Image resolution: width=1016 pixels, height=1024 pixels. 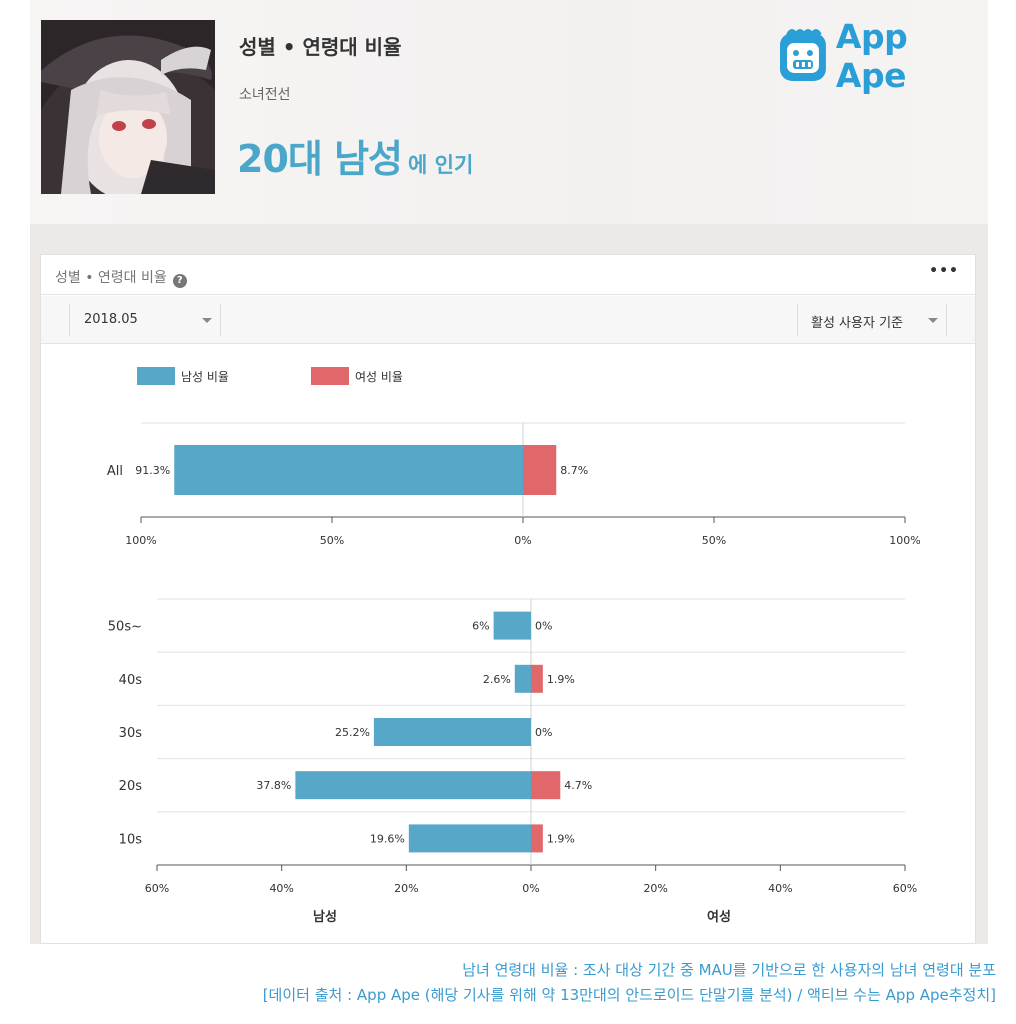 What do you see at coordinates (578, 785) in the screenshot?
I see `data-label-female: 4.7%` at bounding box center [578, 785].